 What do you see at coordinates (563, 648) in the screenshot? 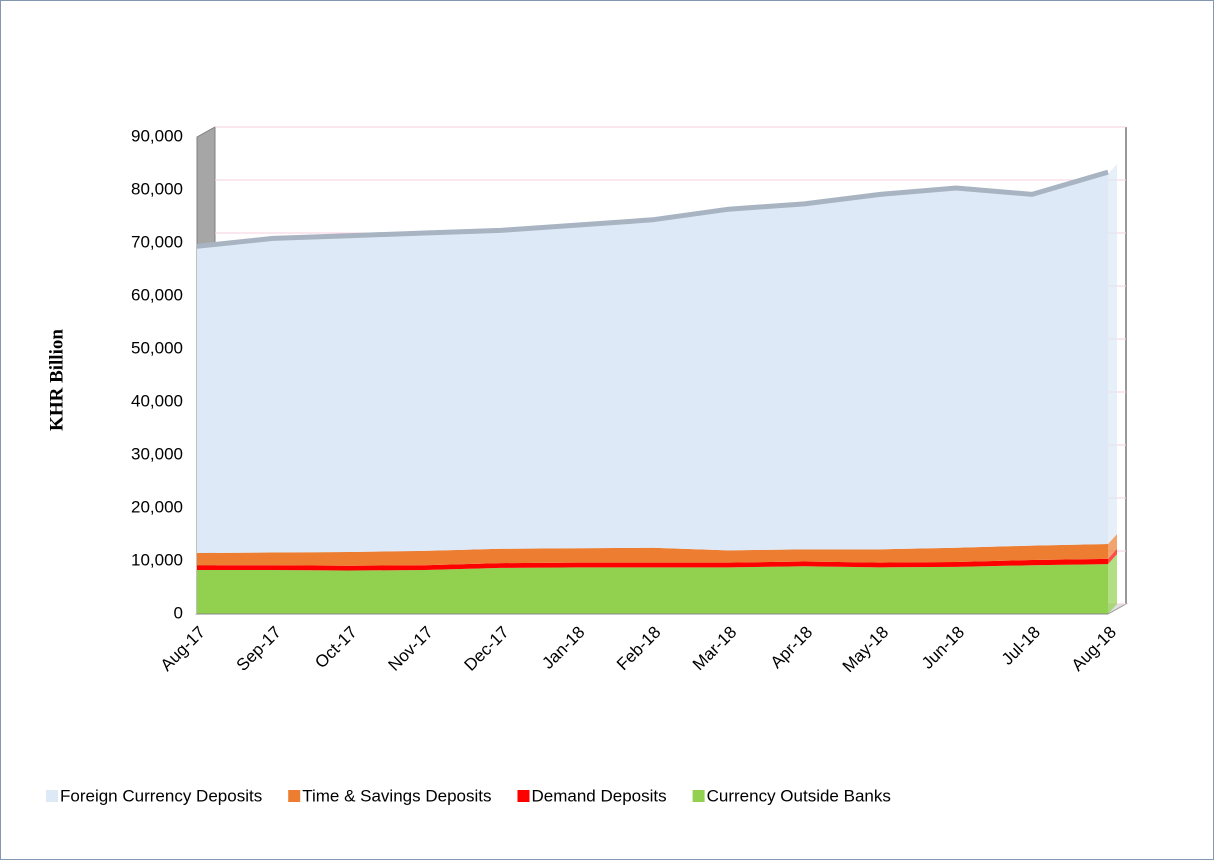
I see `x-tick-label: Jan-18` at bounding box center [563, 648].